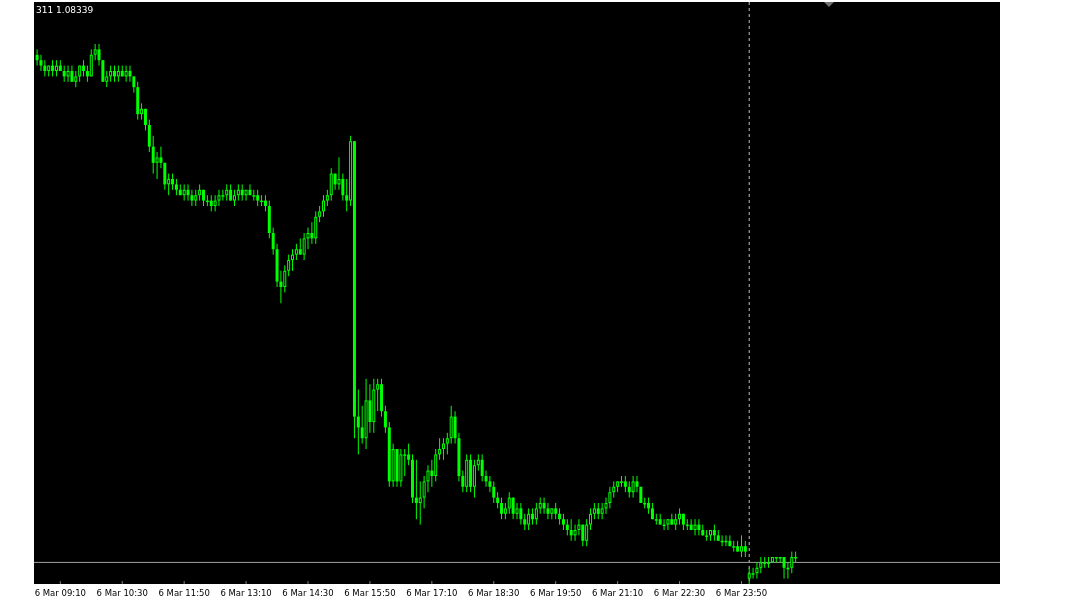 The width and height of the screenshot is (1083, 606). Describe the element at coordinates (308, 593) in the screenshot. I see `x-tick-label: 6 Mar 14:30` at that location.